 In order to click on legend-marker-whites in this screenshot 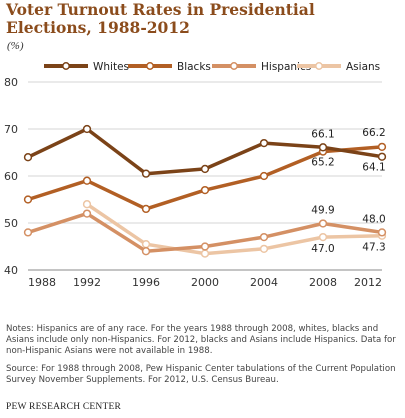, I will do `click(66, 66)`.